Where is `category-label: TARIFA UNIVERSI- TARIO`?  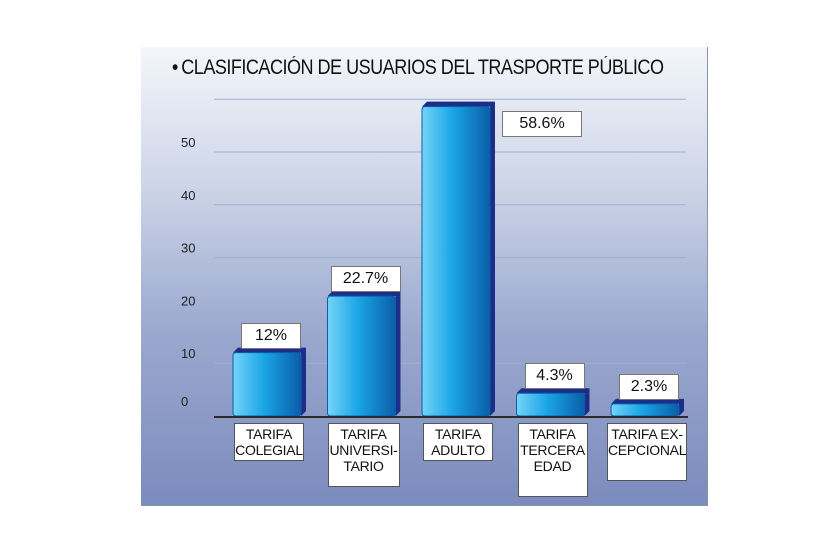 category-label: TARIFA UNIVERSI- TARIO is located at coordinates (363, 455).